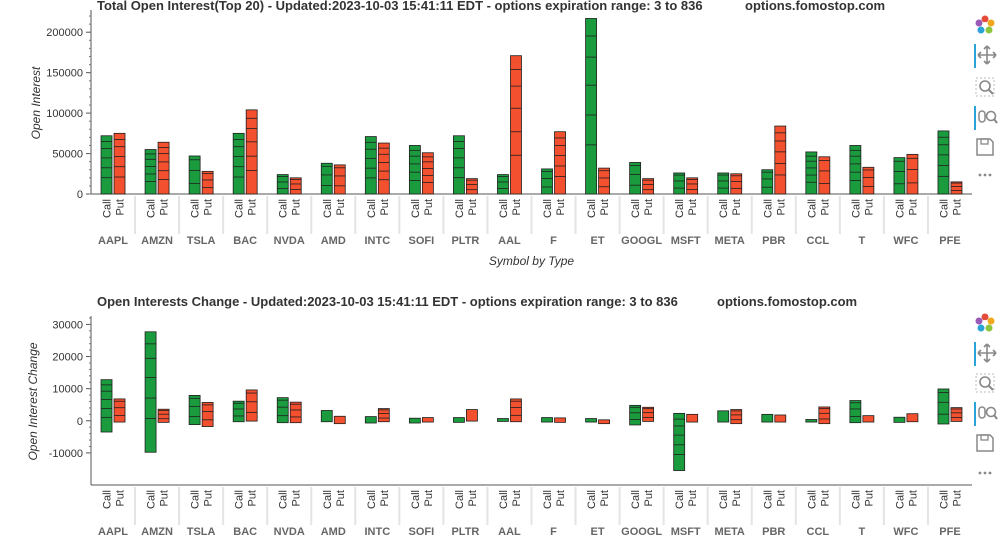 The width and height of the screenshot is (1000, 555). What do you see at coordinates (780, 418) in the screenshot?
I see `bar-put-pbr` at bounding box center [780, 418].